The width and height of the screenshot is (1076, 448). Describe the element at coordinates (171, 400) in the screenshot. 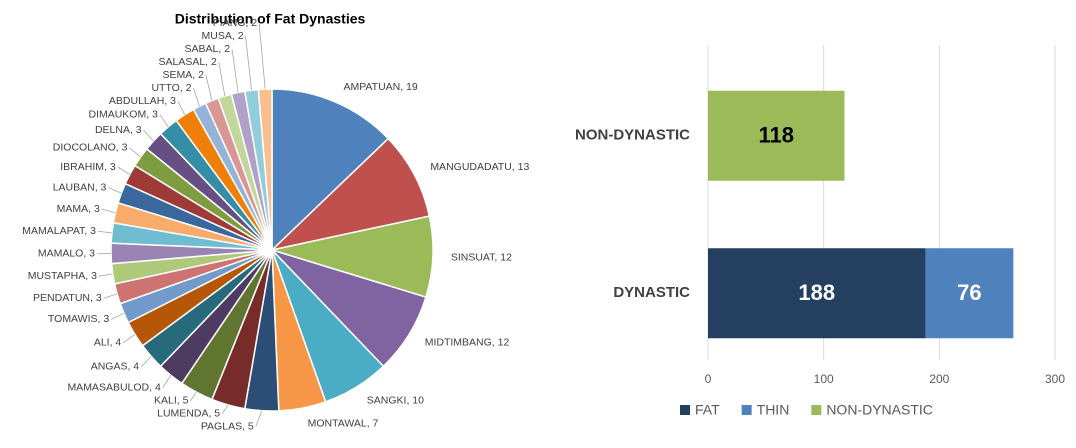

I see `data-label: KALI, 5` at that location.